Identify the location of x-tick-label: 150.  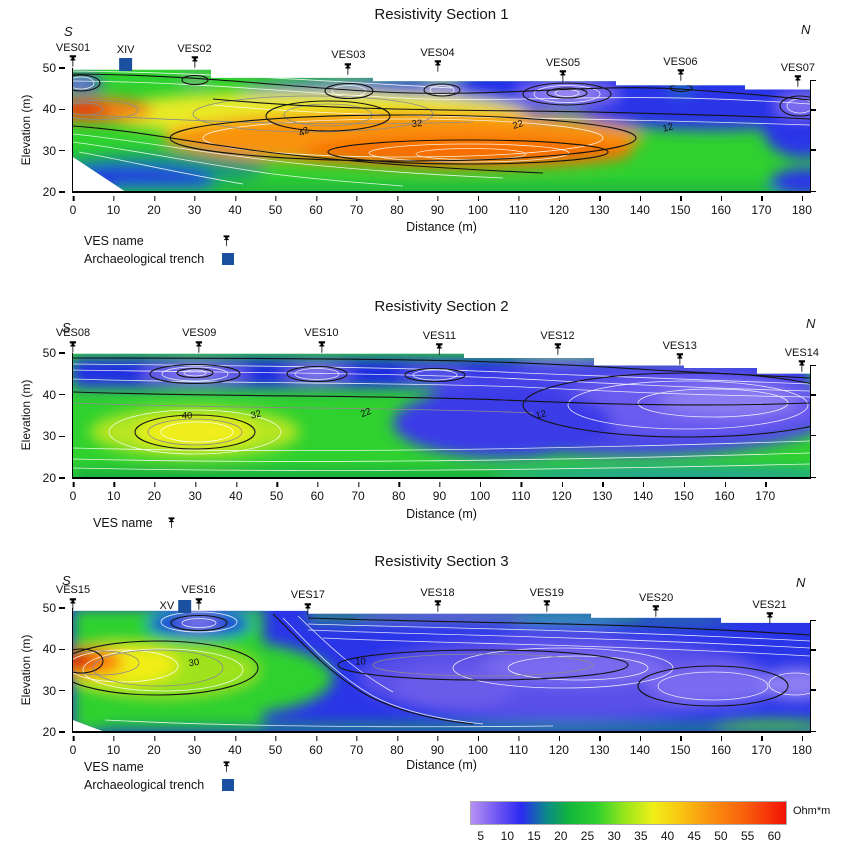
(680, 746).